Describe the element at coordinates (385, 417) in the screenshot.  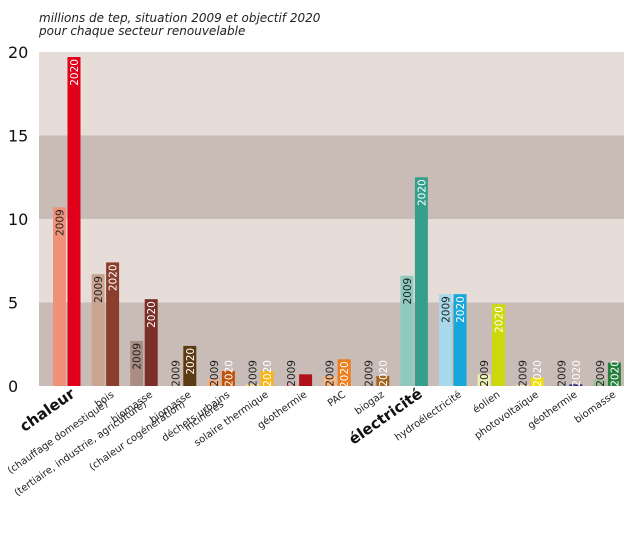
I see `category-label: électricité` at that location.